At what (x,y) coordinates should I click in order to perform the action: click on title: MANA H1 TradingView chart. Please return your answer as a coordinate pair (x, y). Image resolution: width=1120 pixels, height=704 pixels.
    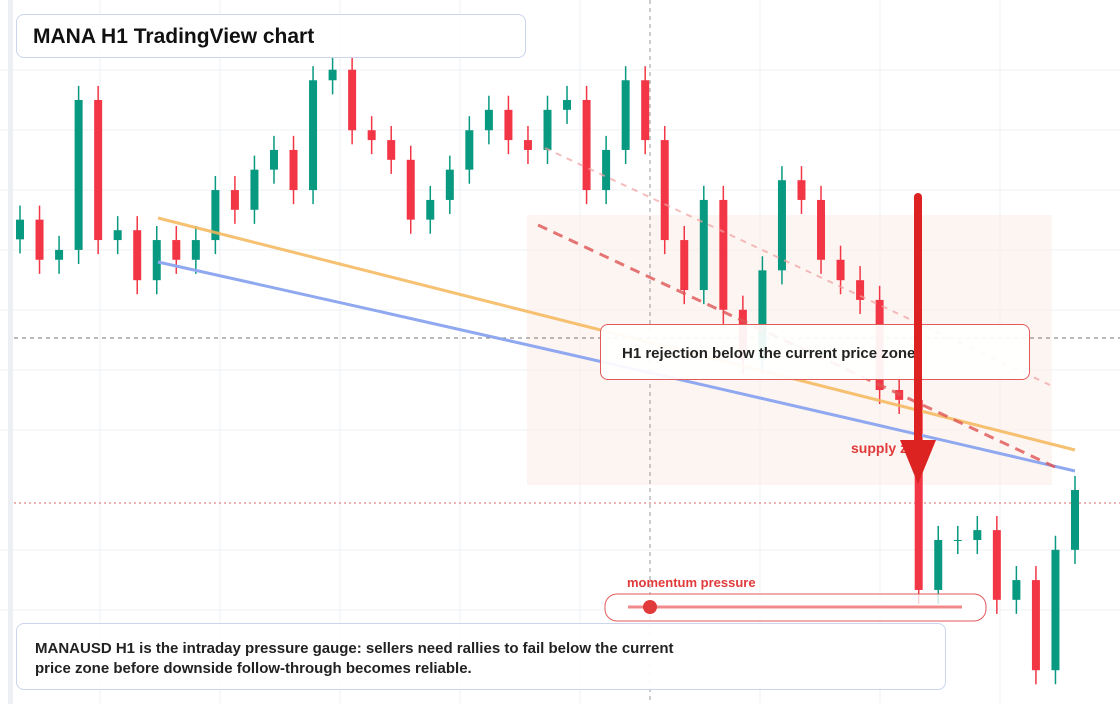
    Looking at the image, I should click on (174, 36).